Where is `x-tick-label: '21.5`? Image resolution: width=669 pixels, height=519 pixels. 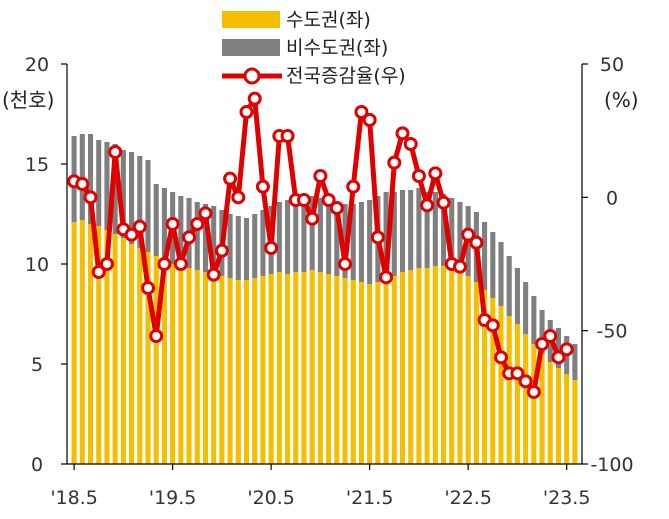
x-tick-label: '21.5 is located at coordinates (370, 498).